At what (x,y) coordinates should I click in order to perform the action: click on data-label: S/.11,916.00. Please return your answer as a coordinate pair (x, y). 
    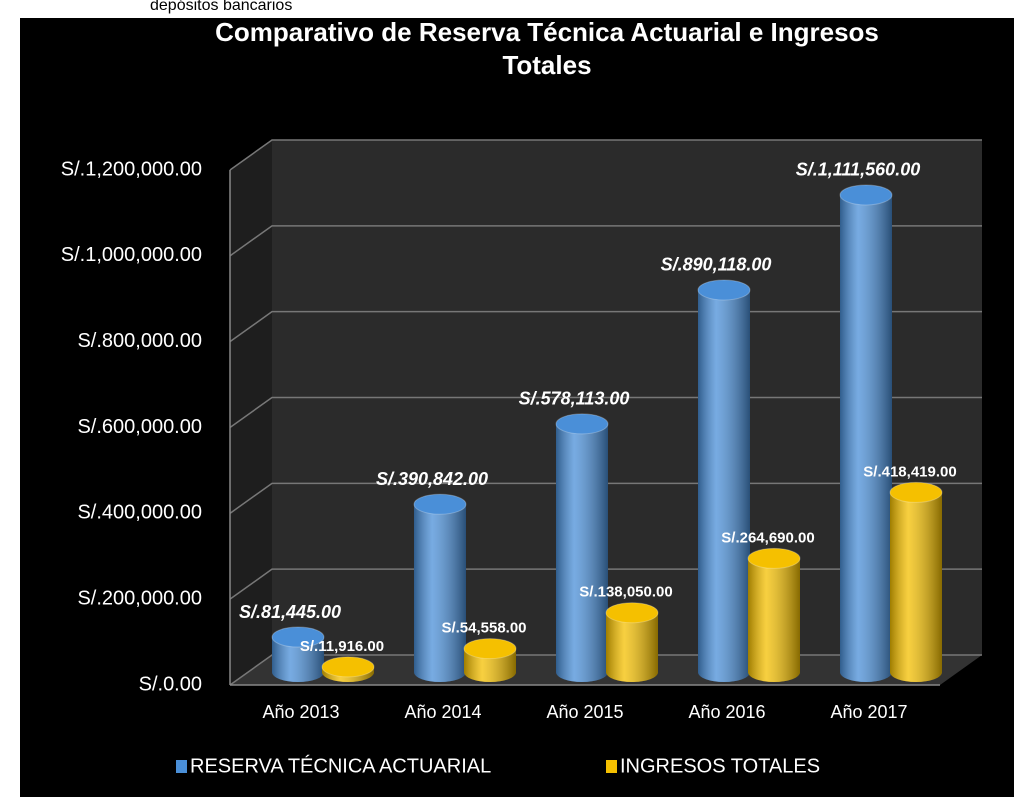
    Looking at the image, I should click on (342, 646).